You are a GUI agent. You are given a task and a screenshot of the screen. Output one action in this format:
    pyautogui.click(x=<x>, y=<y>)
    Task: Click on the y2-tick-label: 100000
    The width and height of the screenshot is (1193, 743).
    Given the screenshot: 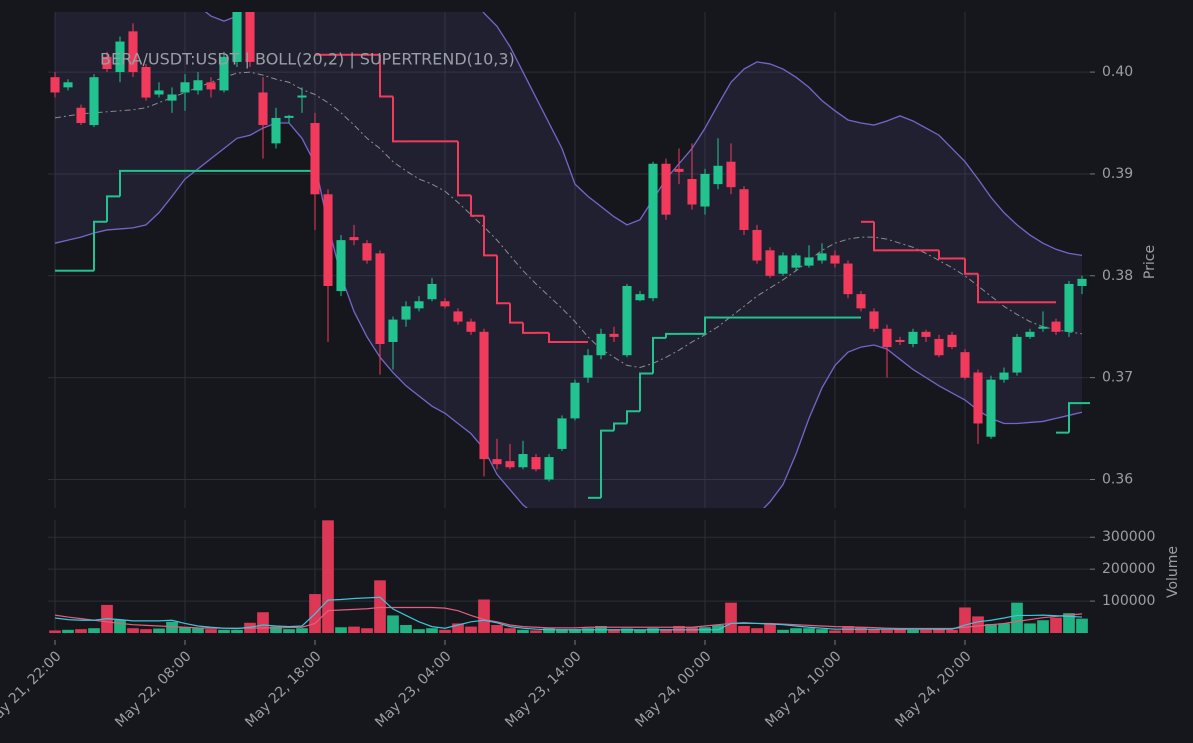 What is the action you would take?
    pyautogui.click(x=1128, y=601)
    